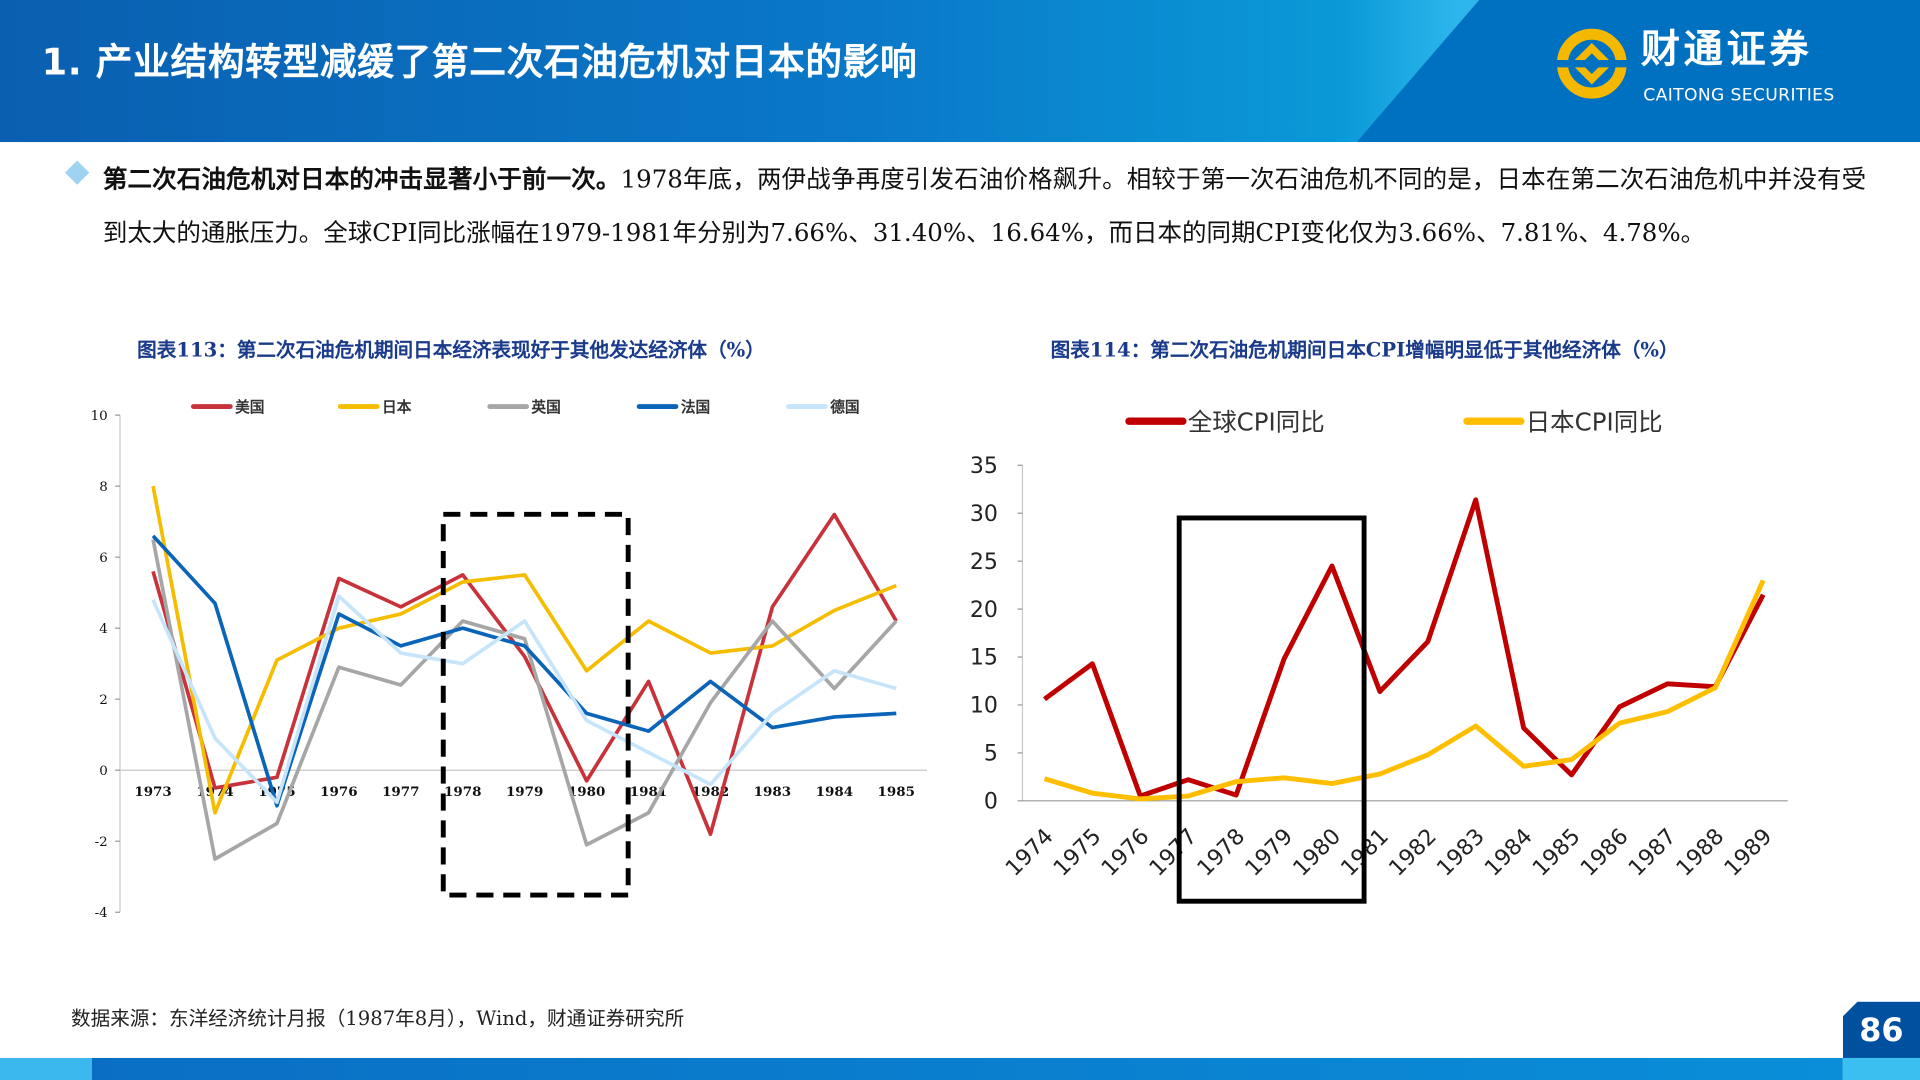  I want to click on legend-label: 日本, so click(397, 407).